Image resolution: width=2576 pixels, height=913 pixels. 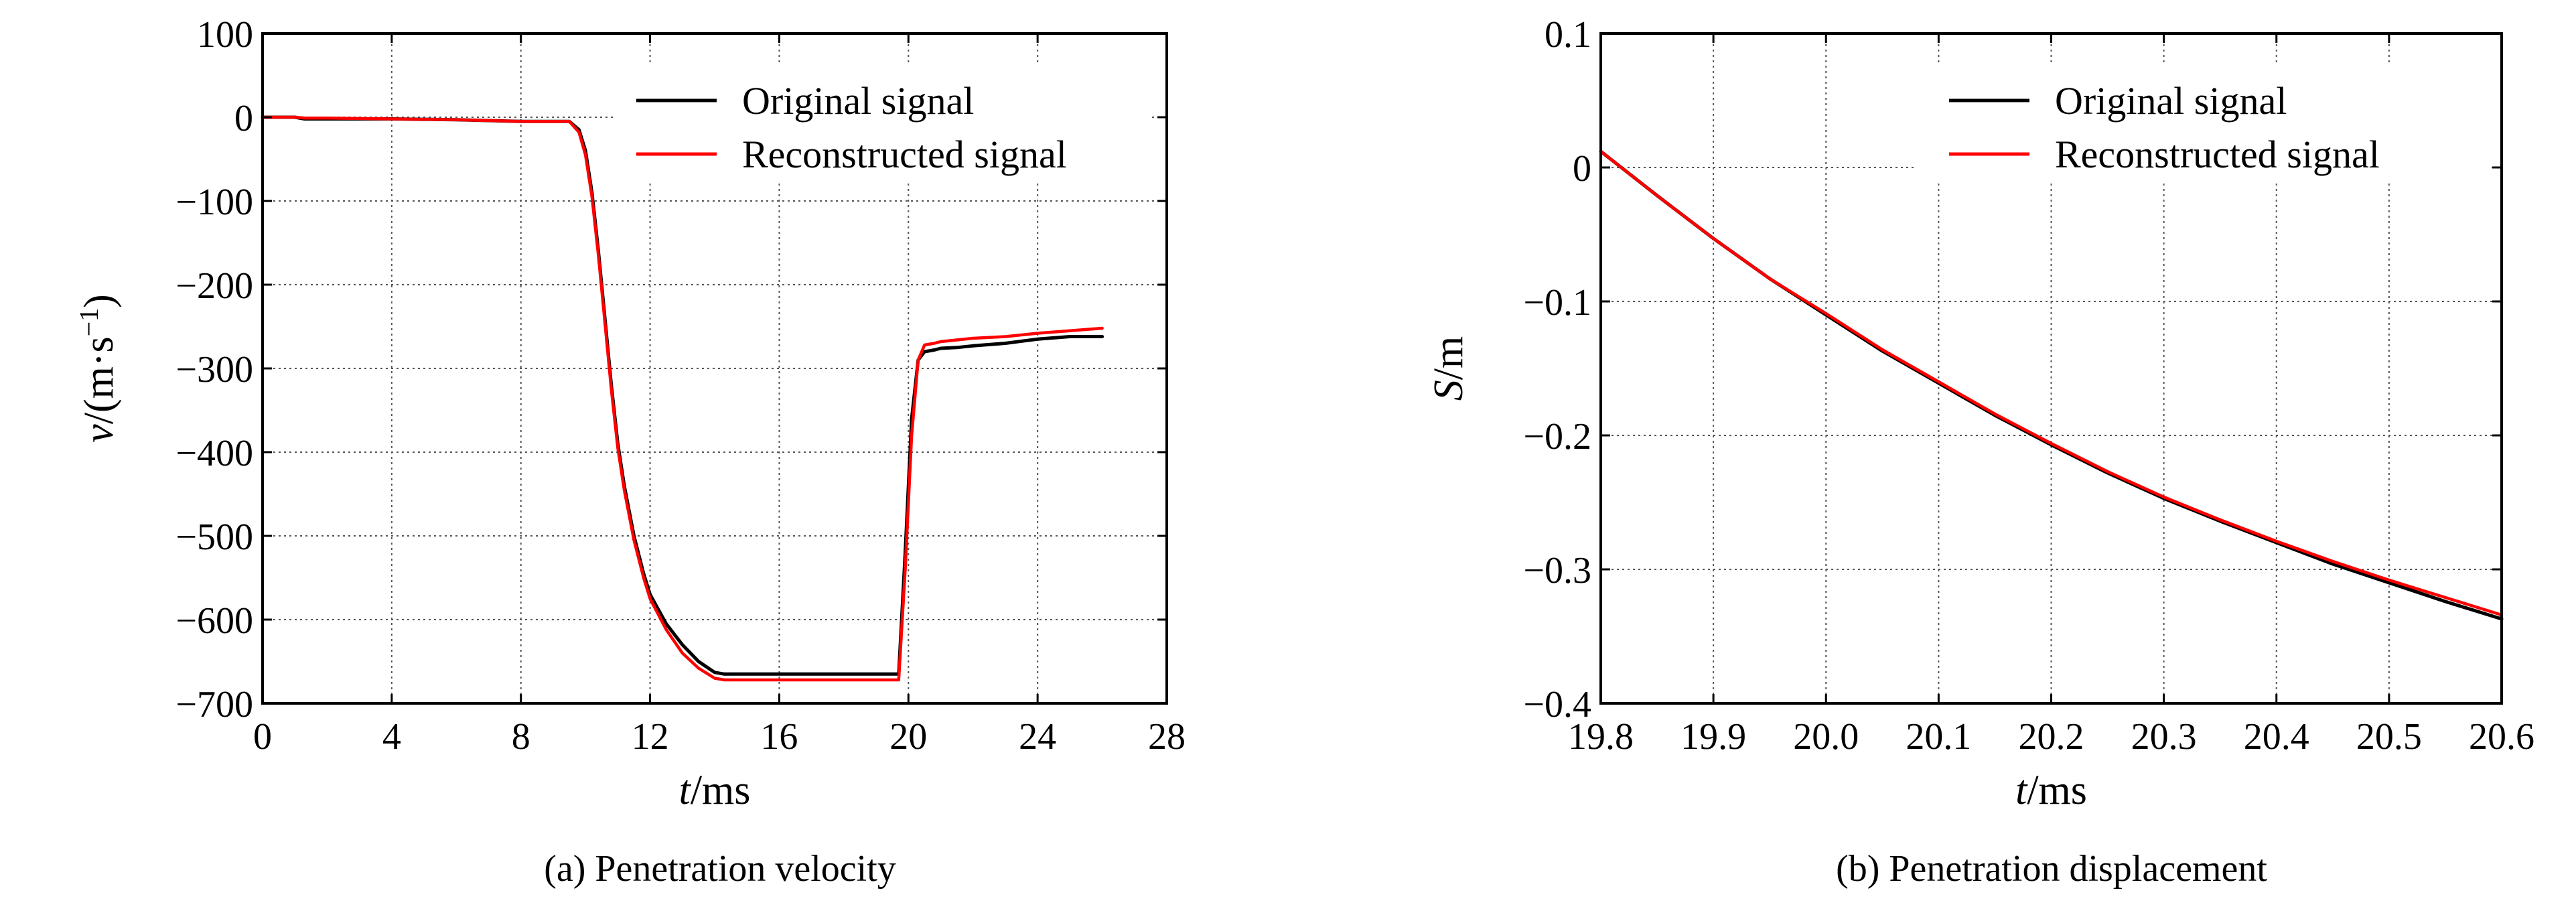 What do you see at coordinates (214, 704) in the screenshot?
I see `y-tick-label: −700` at bounding box center [214, 704].